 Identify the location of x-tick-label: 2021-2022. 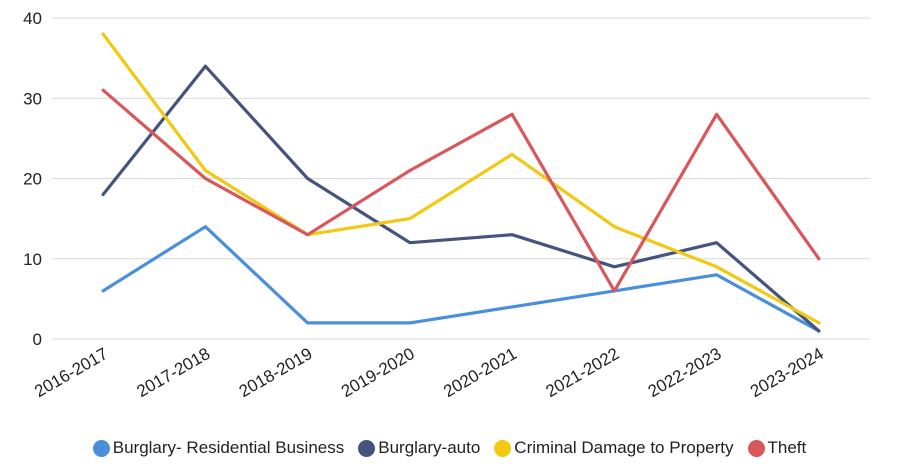
(582, 372).